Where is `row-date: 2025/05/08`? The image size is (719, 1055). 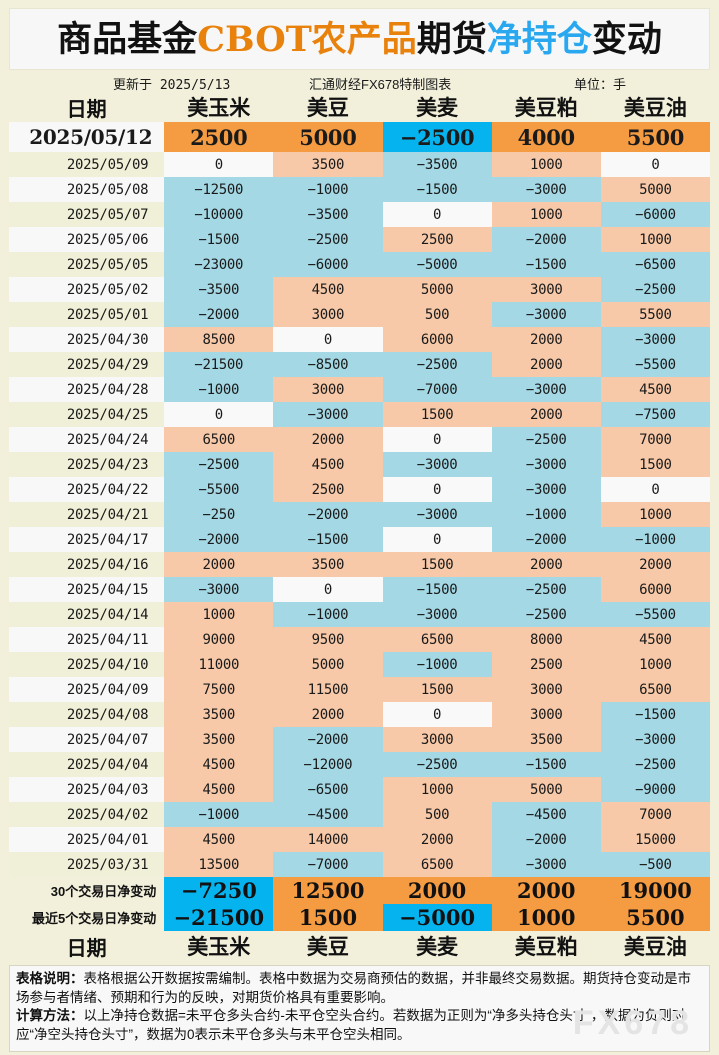
row-date: 2025/05/08 is located at coordinates (87, 189).